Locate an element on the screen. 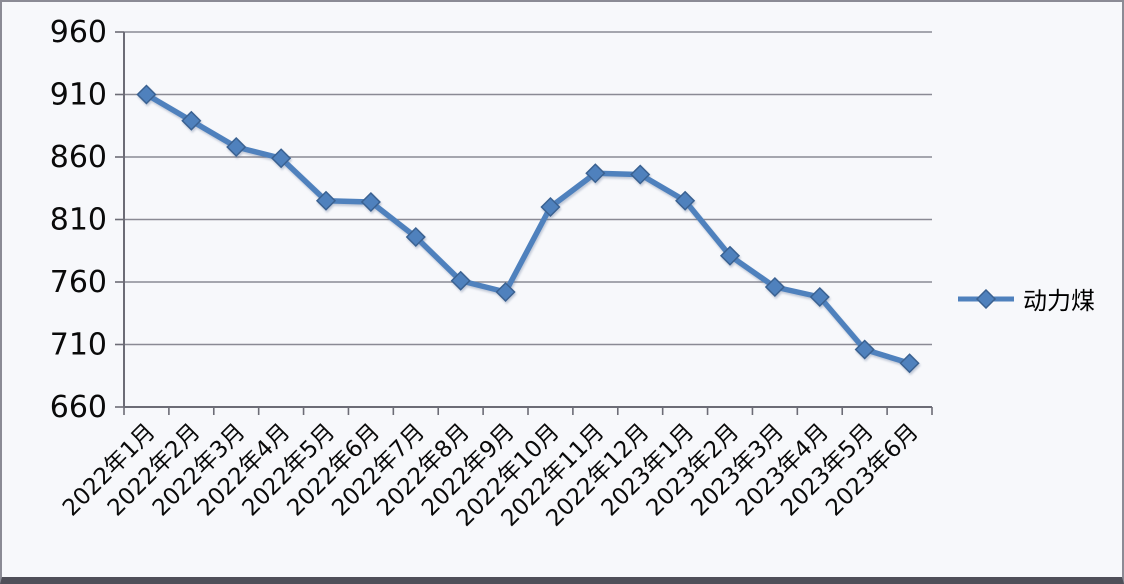 The width and height of the screenshot is (1124, 584). y-axis-label: 860 is located at coordinates (78, 157).